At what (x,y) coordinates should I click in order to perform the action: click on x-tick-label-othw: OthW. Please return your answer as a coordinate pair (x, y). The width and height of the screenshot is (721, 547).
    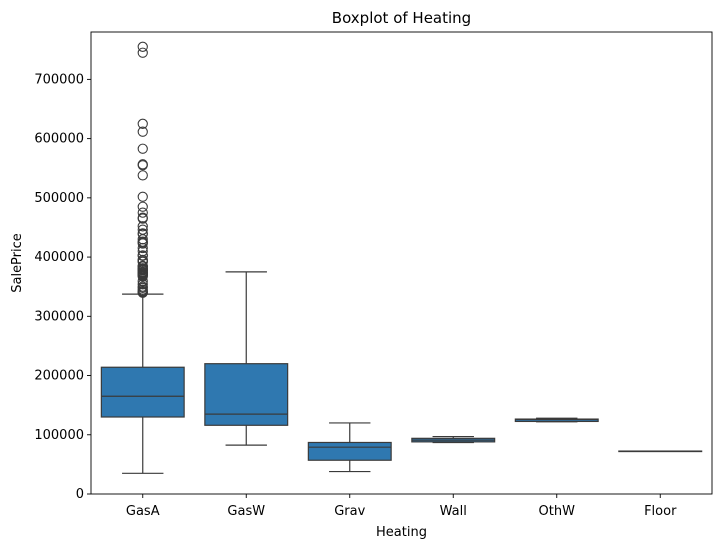
    Looking at the image, I should click on (557, 511).